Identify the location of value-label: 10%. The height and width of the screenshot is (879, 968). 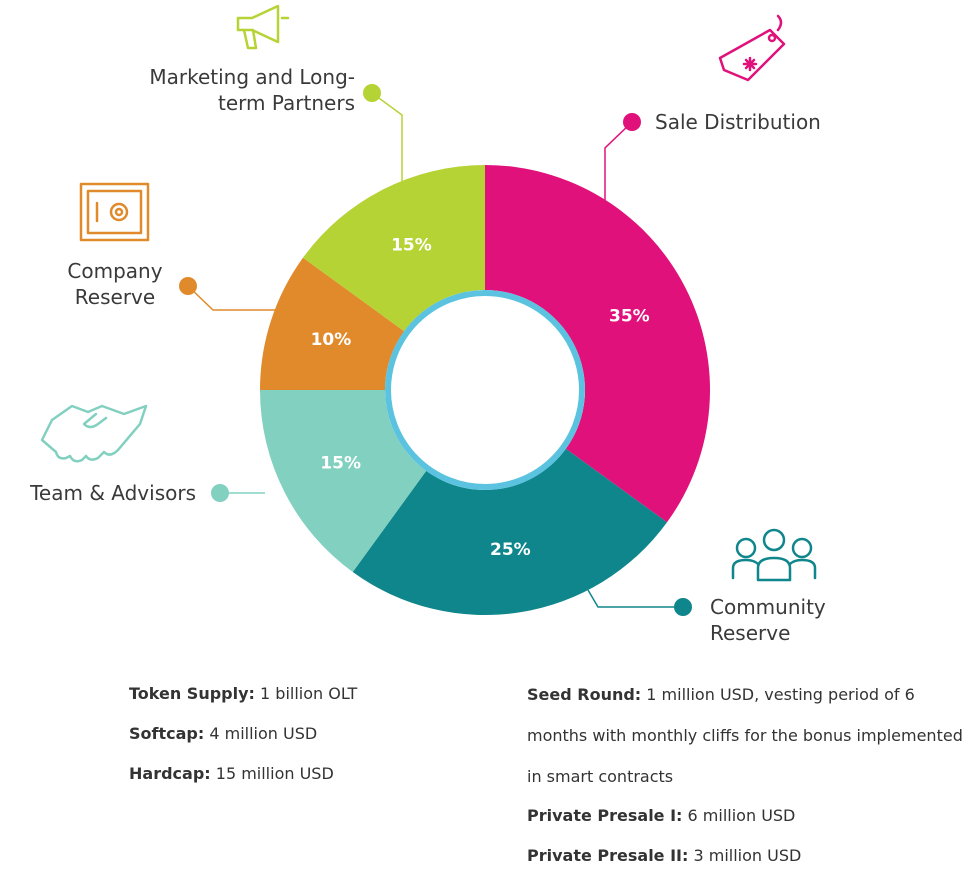
(331, 340).